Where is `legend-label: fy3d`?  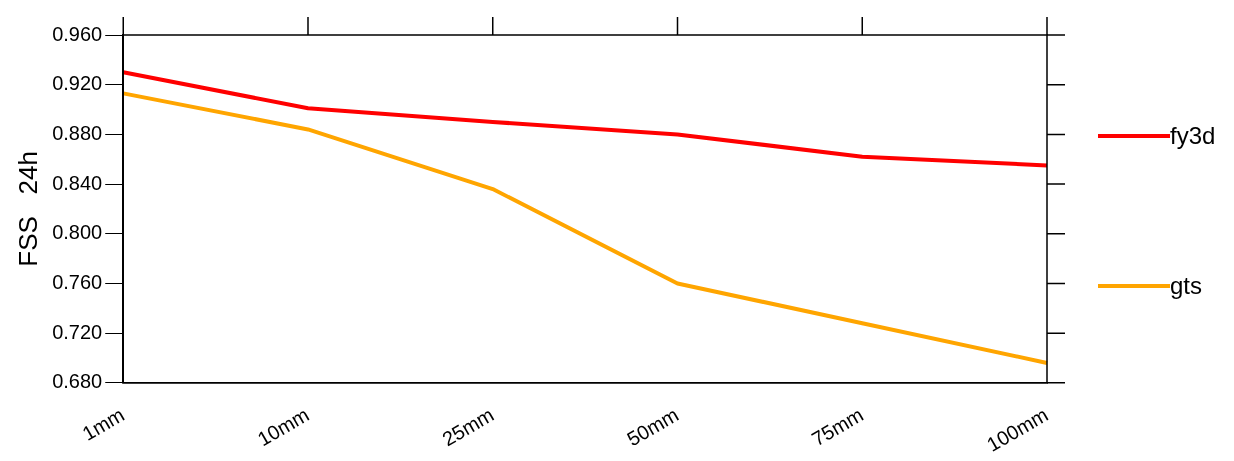 legend-label: fy3d is located at coordinates (1193, 136).